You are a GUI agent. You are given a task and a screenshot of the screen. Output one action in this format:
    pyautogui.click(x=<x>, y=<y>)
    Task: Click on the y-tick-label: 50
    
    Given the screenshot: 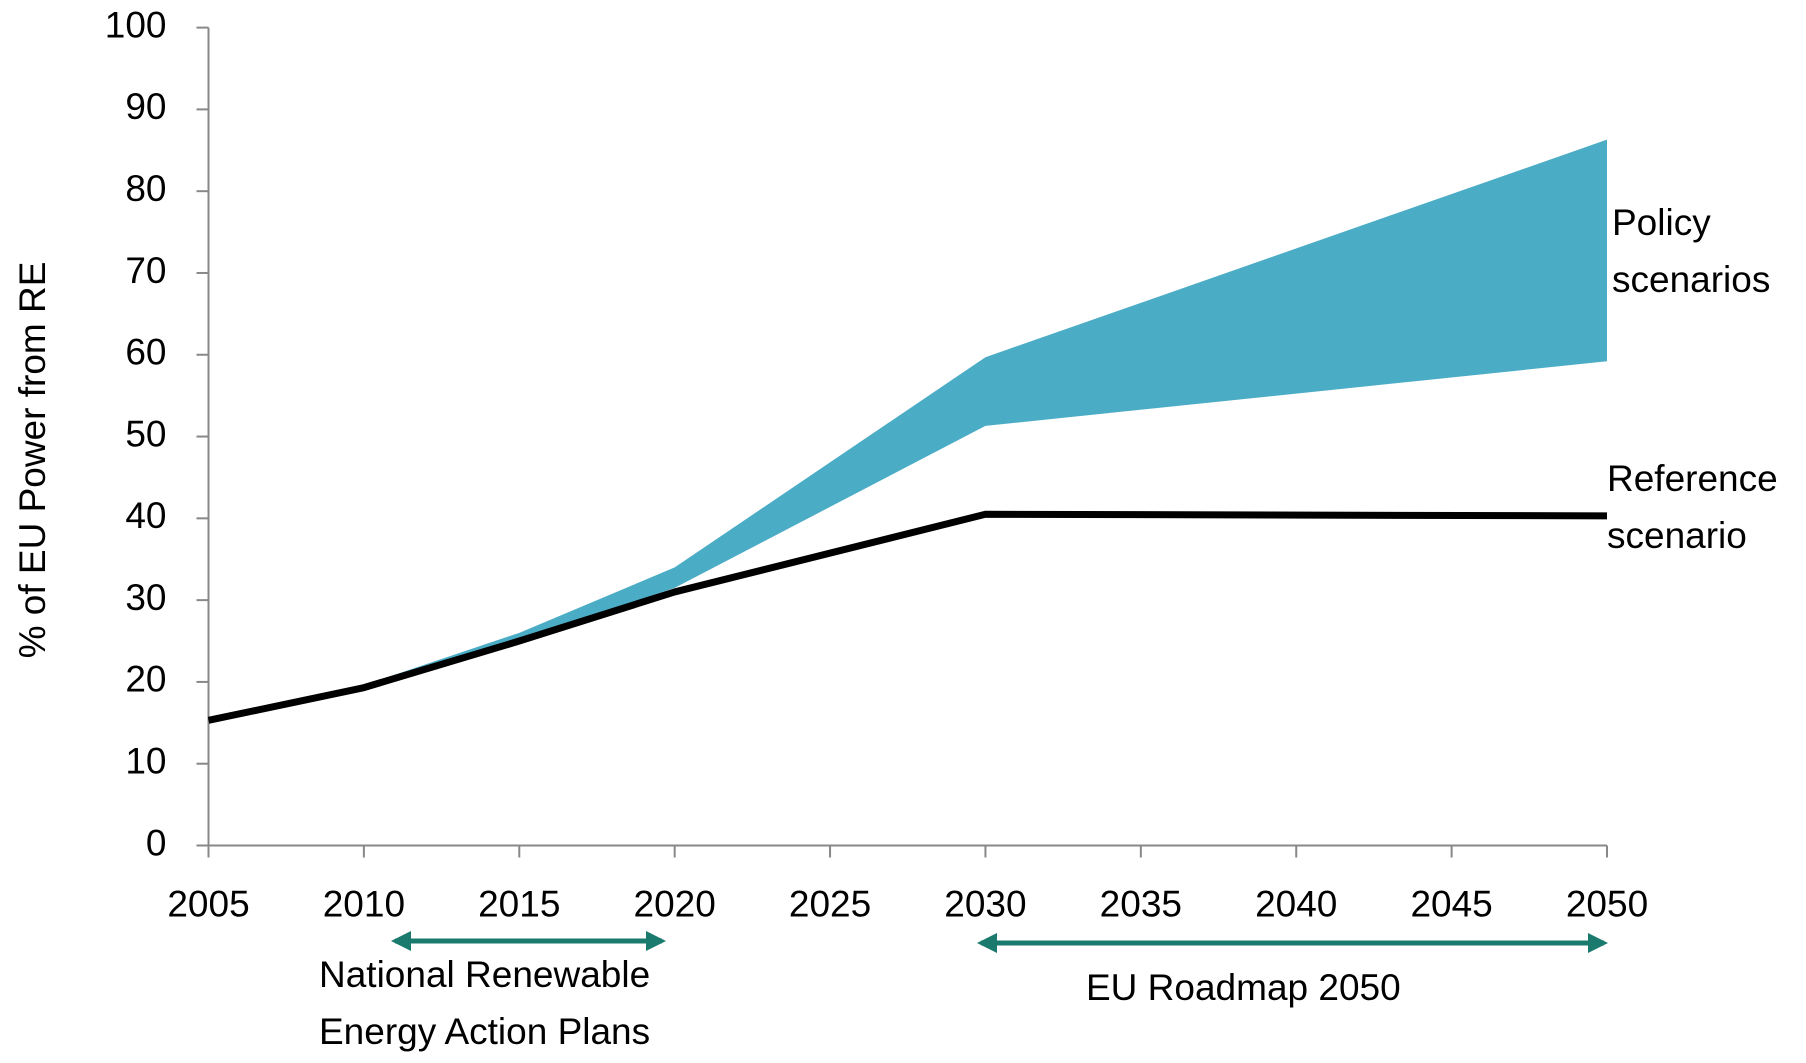 What is the action you would take?
    pyautogui.click(x=145, y=433)
    